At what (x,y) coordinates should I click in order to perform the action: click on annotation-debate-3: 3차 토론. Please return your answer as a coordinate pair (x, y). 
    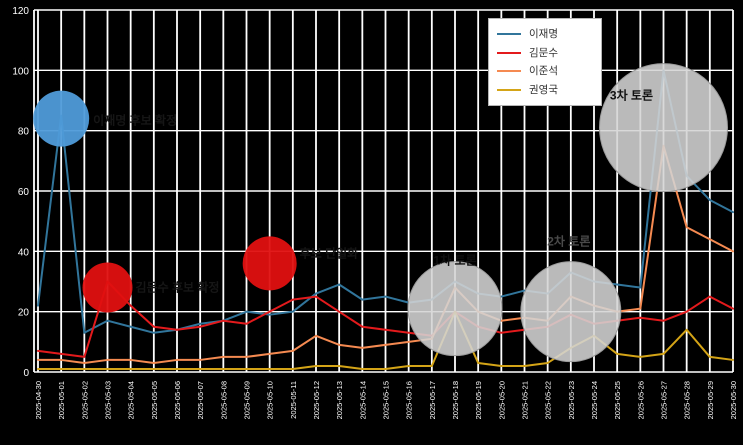
    Looking at the image, I should click on (663, 128).